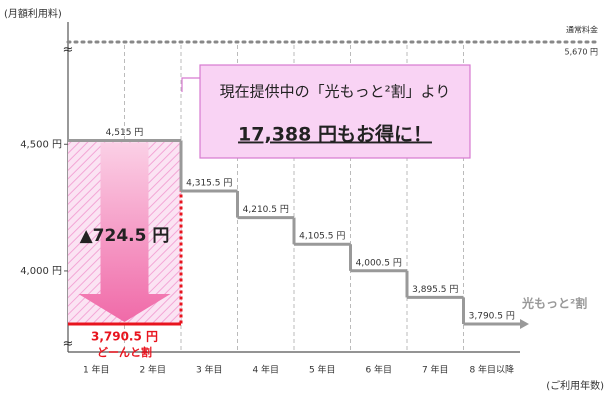 The image size is (610, 400). Describe the element at coordinates (190, 84) in the screenshot. I see `callout-pointer` at that location.